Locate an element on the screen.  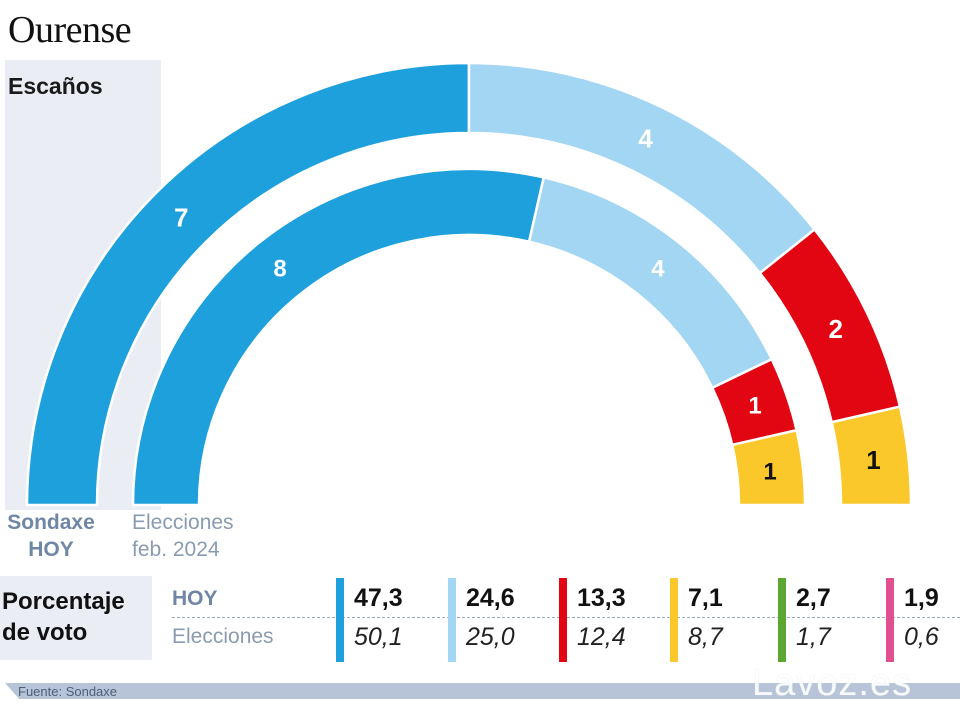
seat-label-ring1-party3: 2 is located at coordinates (835, 329).